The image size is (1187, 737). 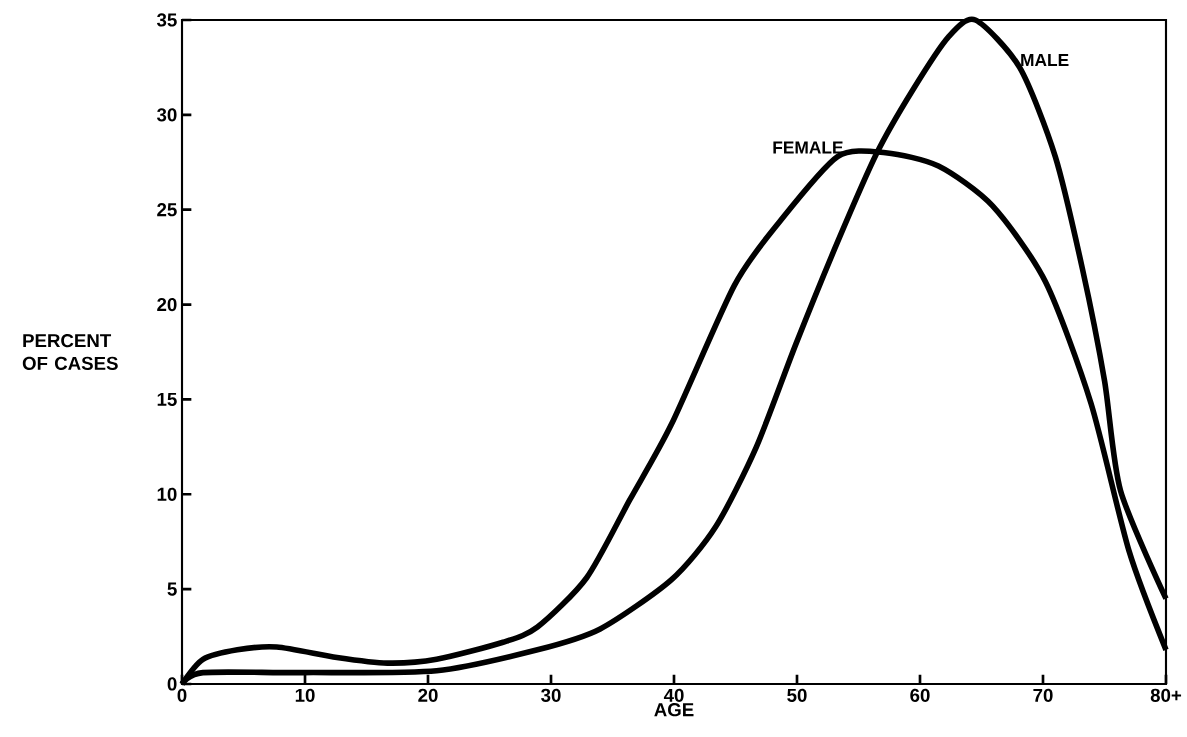 I want to click on x-tick-label: 60, so click(x=920, y=695).